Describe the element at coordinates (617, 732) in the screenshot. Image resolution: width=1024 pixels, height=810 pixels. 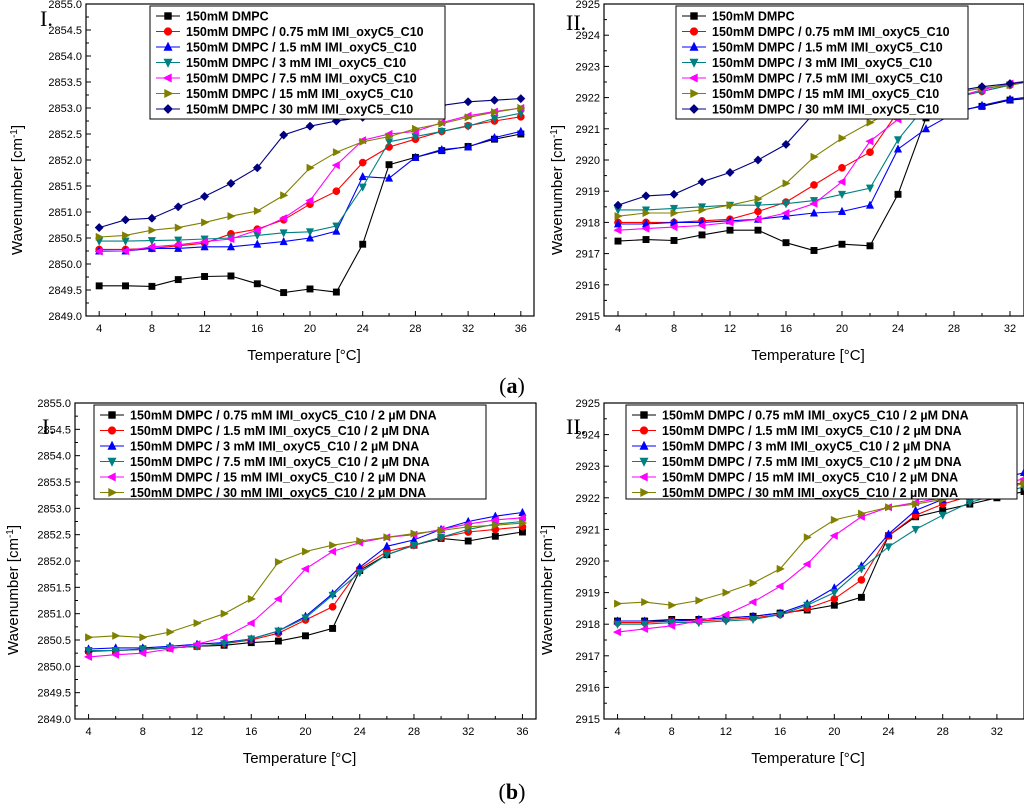
I see `chart3-x-tick-label: 4` at that location.